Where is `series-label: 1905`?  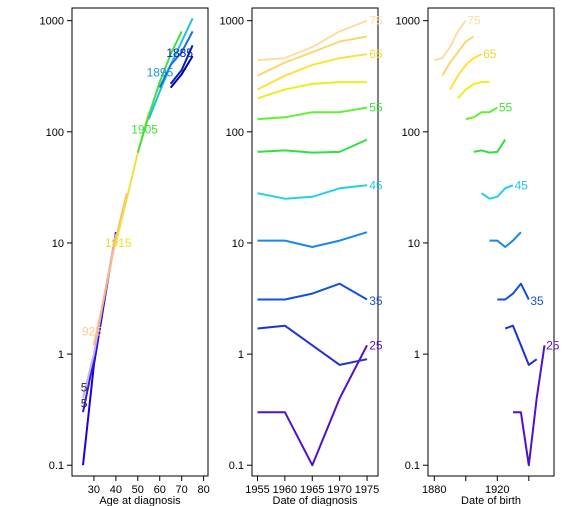
series-label: 1905 is located at coordinates (144, 129).